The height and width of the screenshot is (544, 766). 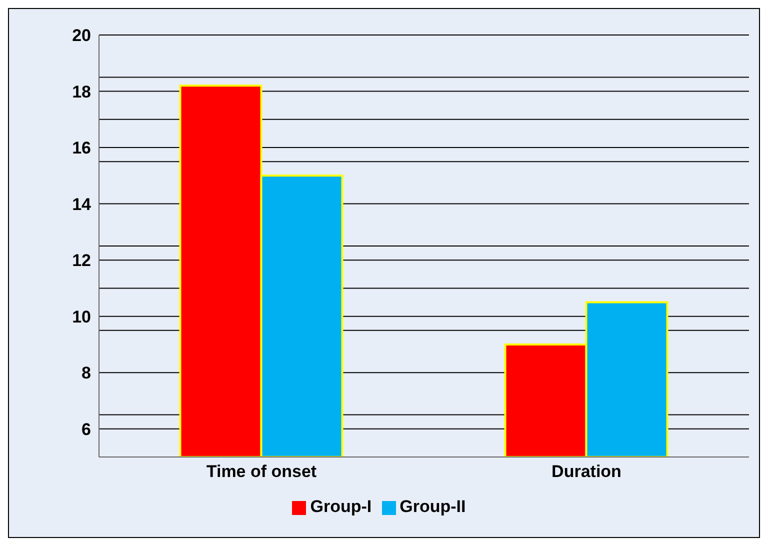 I want to click on x-tick-label: Time of onset, so click(x=261, y=472).